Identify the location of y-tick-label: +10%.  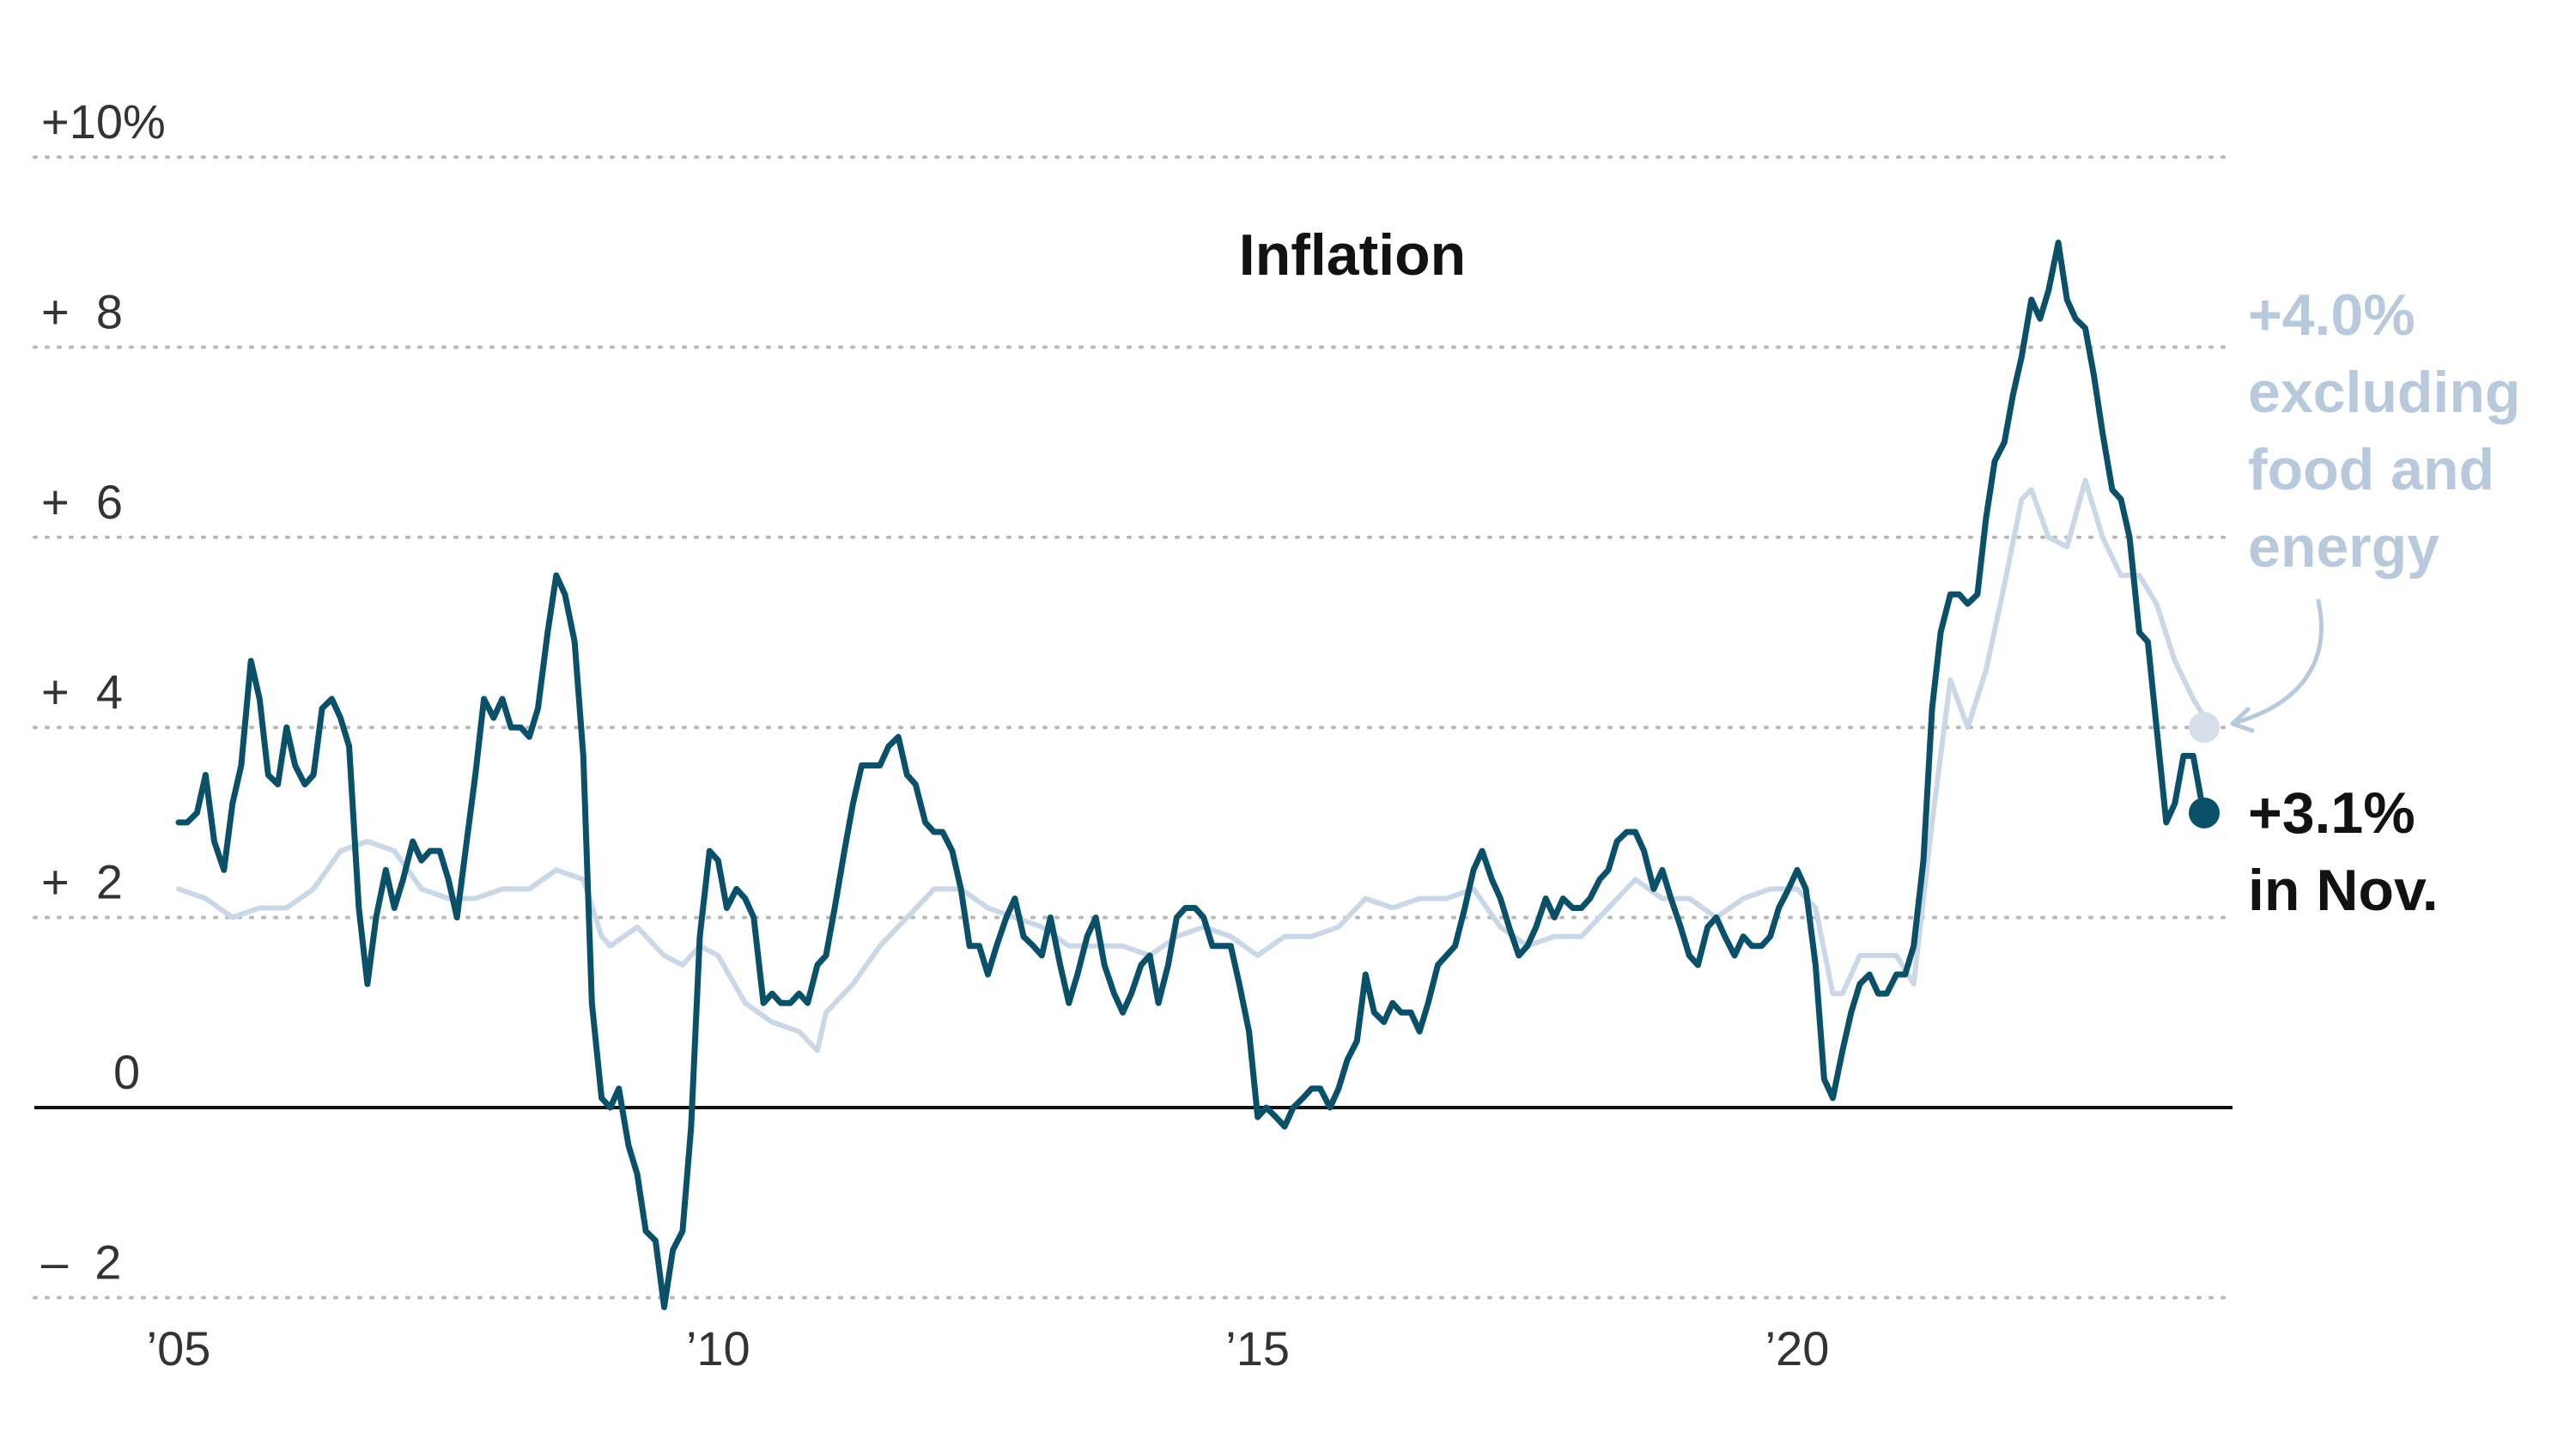
(104, 122).